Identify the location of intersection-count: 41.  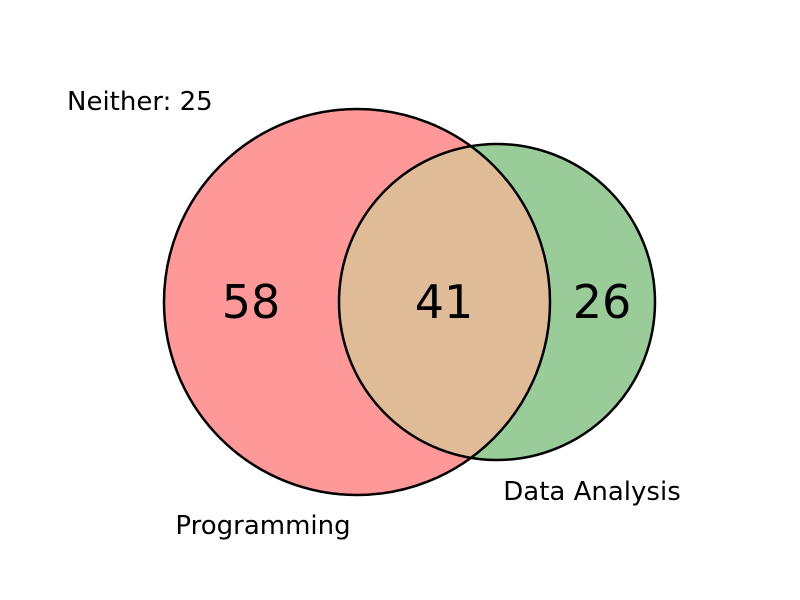
(444, 302).